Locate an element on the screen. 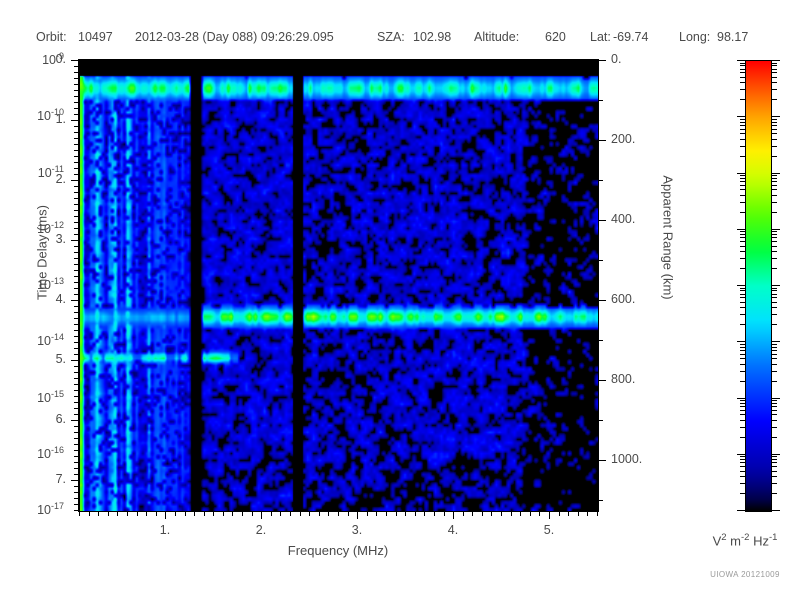 Image resolution: width=800 pixels, height=600 pixels. x-axis-title: Frequency (MHz) is located at coordinates (338, 550).